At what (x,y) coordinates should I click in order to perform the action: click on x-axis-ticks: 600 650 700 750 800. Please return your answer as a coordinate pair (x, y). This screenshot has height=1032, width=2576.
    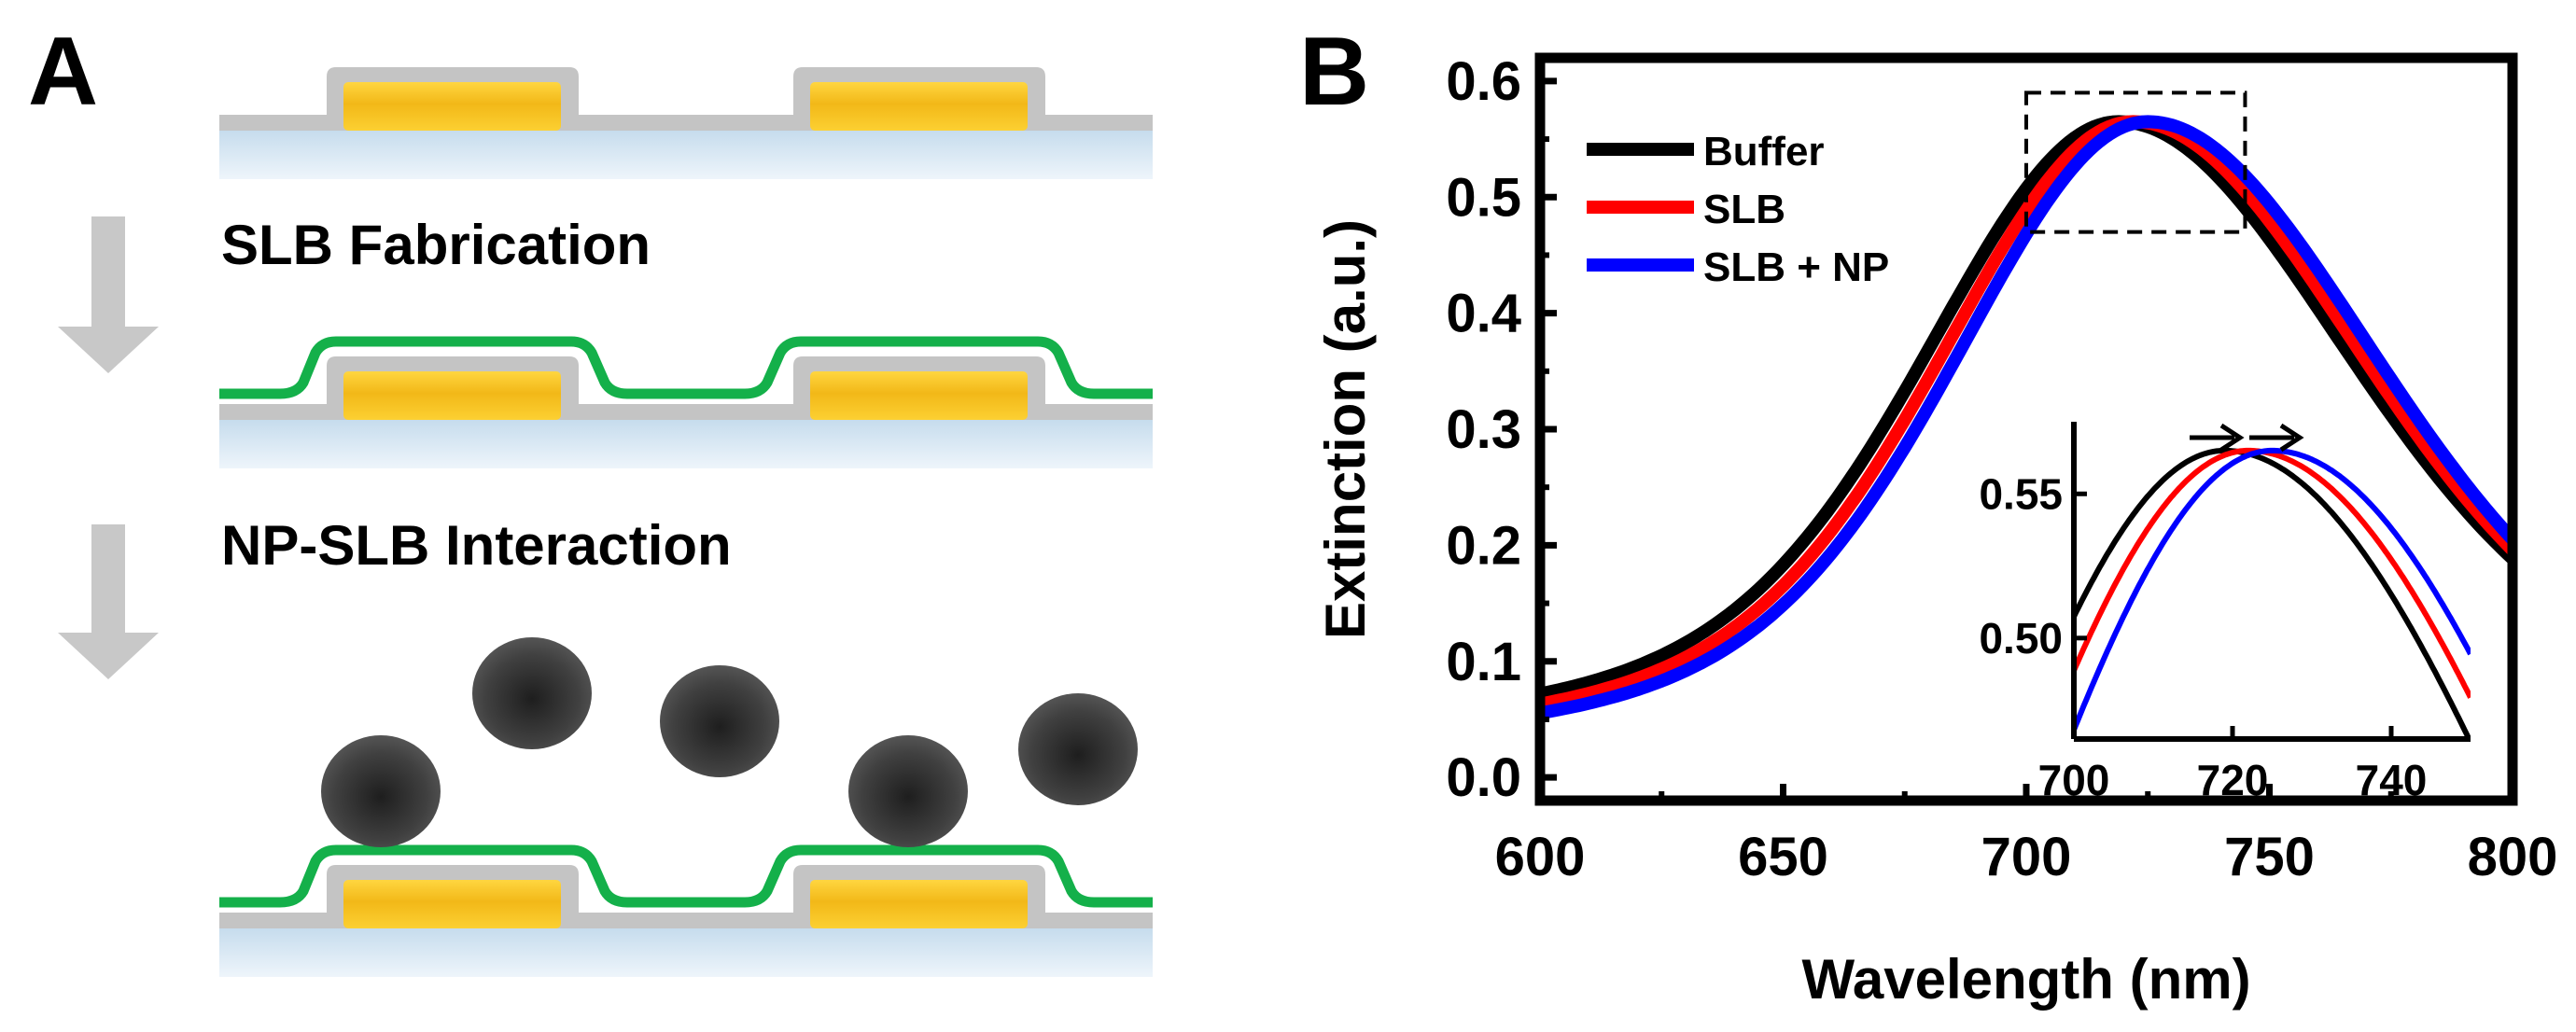
    Looking at the image, I should click on (2026, 835).